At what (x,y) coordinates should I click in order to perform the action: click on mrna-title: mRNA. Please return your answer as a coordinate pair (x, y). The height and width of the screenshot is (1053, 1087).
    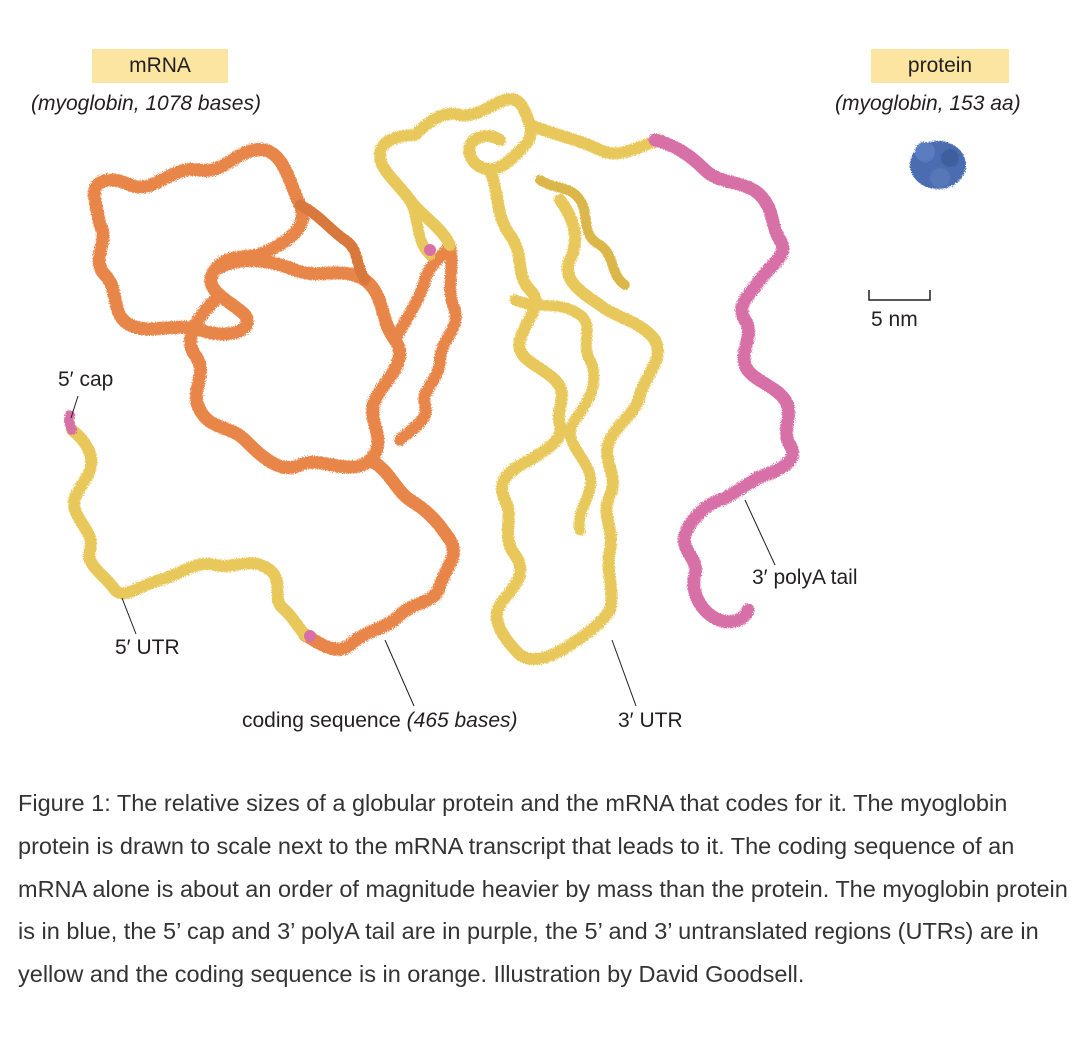
    Looking at the image, I should click on (160, 66).